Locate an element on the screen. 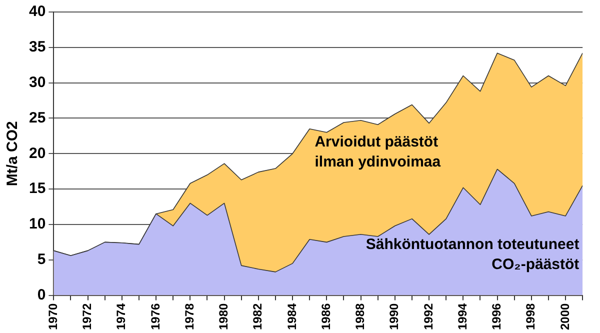 This screenshot has height=333, width=600. x-tick-label: 1972 is located at coordinates (87, 316).